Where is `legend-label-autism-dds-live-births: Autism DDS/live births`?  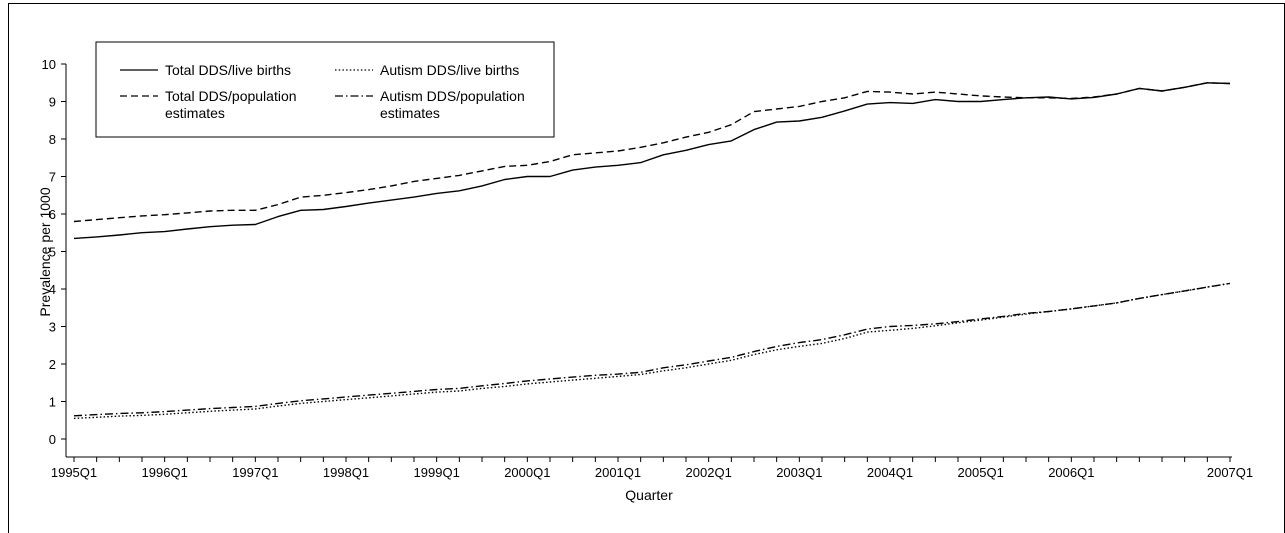 legend-label-autism-dds-live-births: Autism DDS/live births is located at coordinates (449, 70).